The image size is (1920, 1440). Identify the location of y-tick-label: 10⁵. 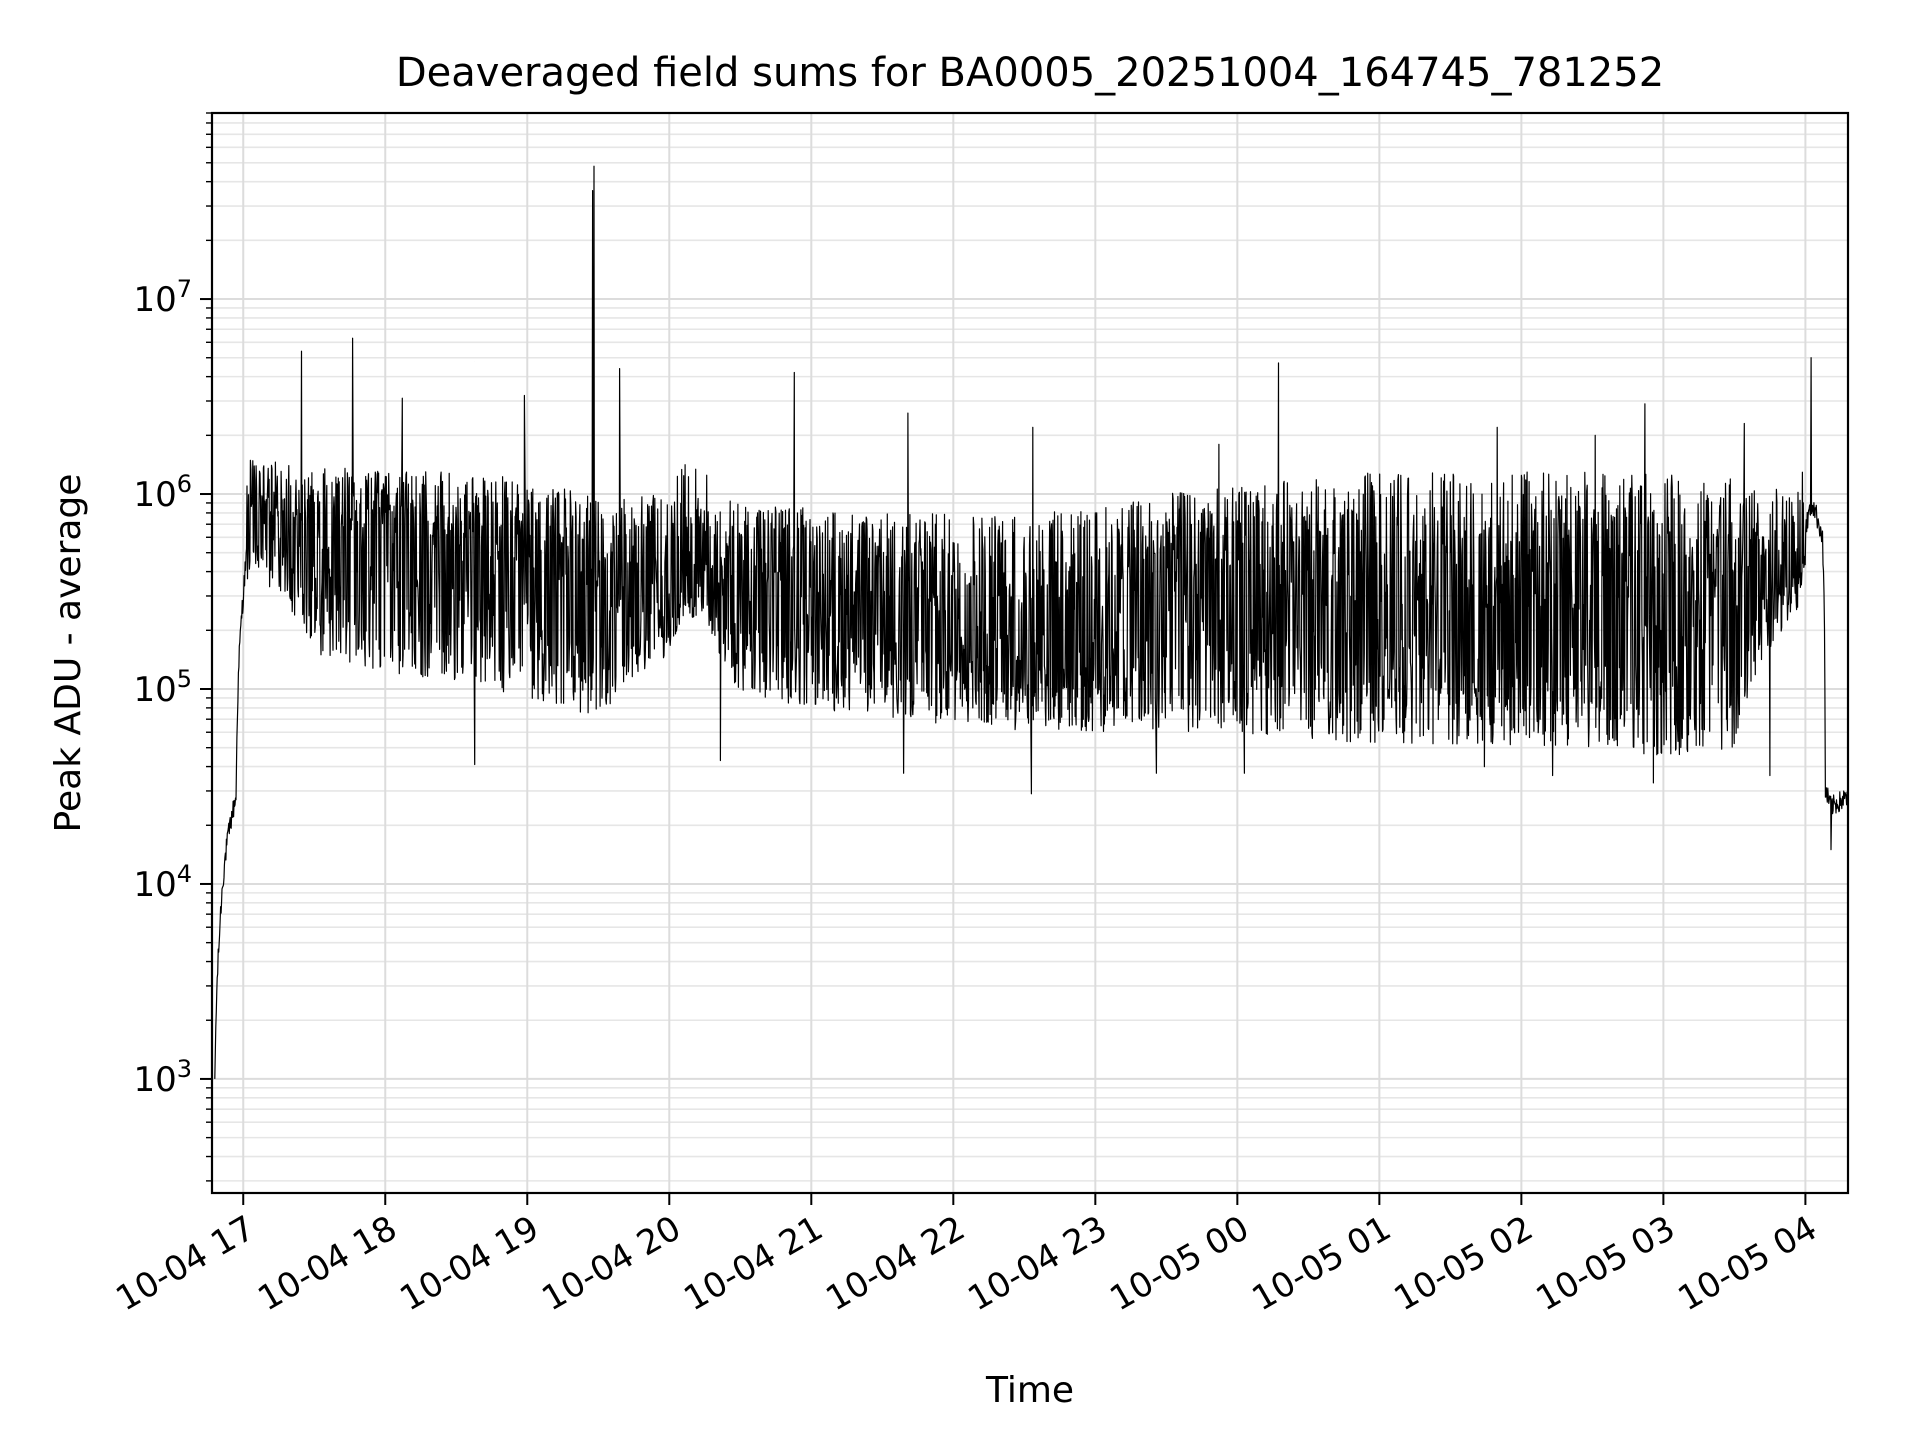
(162, 687).